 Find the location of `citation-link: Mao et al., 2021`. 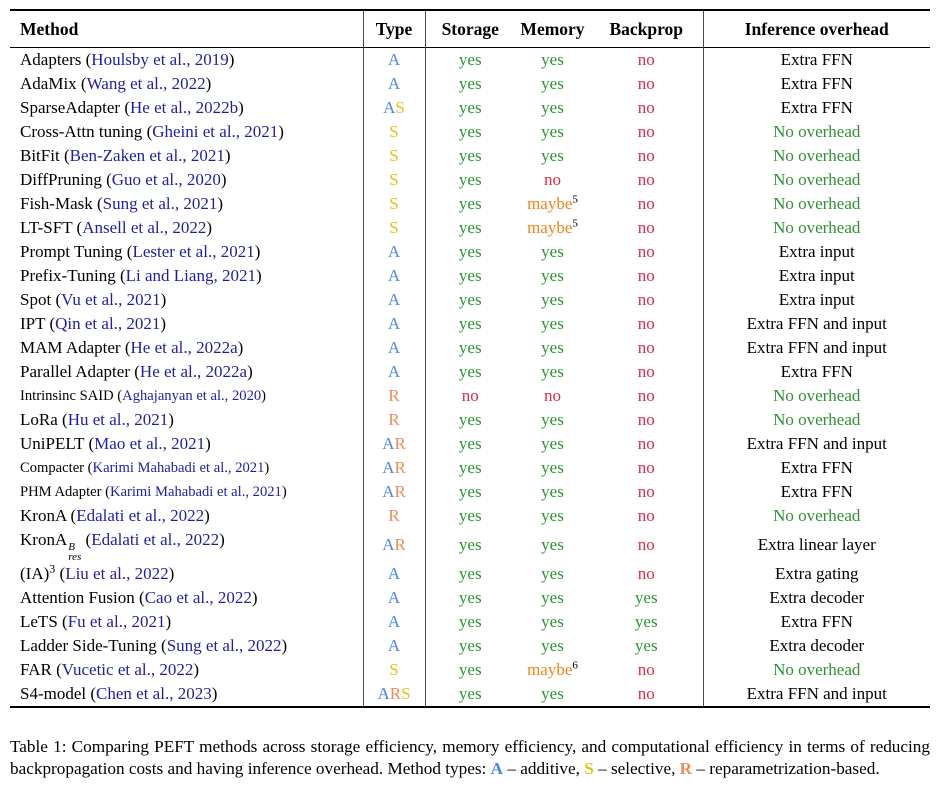

citation-link: Mao et al., 2021 is located at coordinates (150, 443).